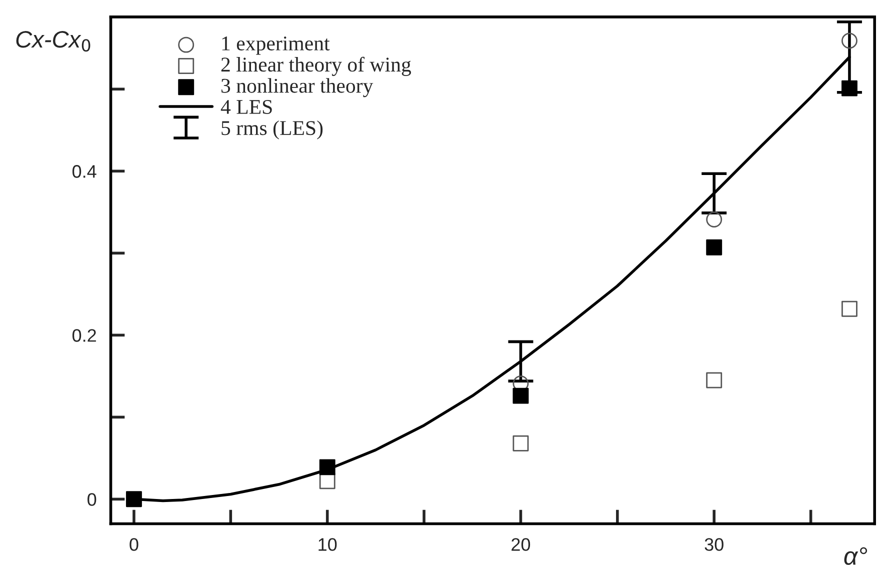  I want to click on y-tick-label: 0.2, so click(84, 335).